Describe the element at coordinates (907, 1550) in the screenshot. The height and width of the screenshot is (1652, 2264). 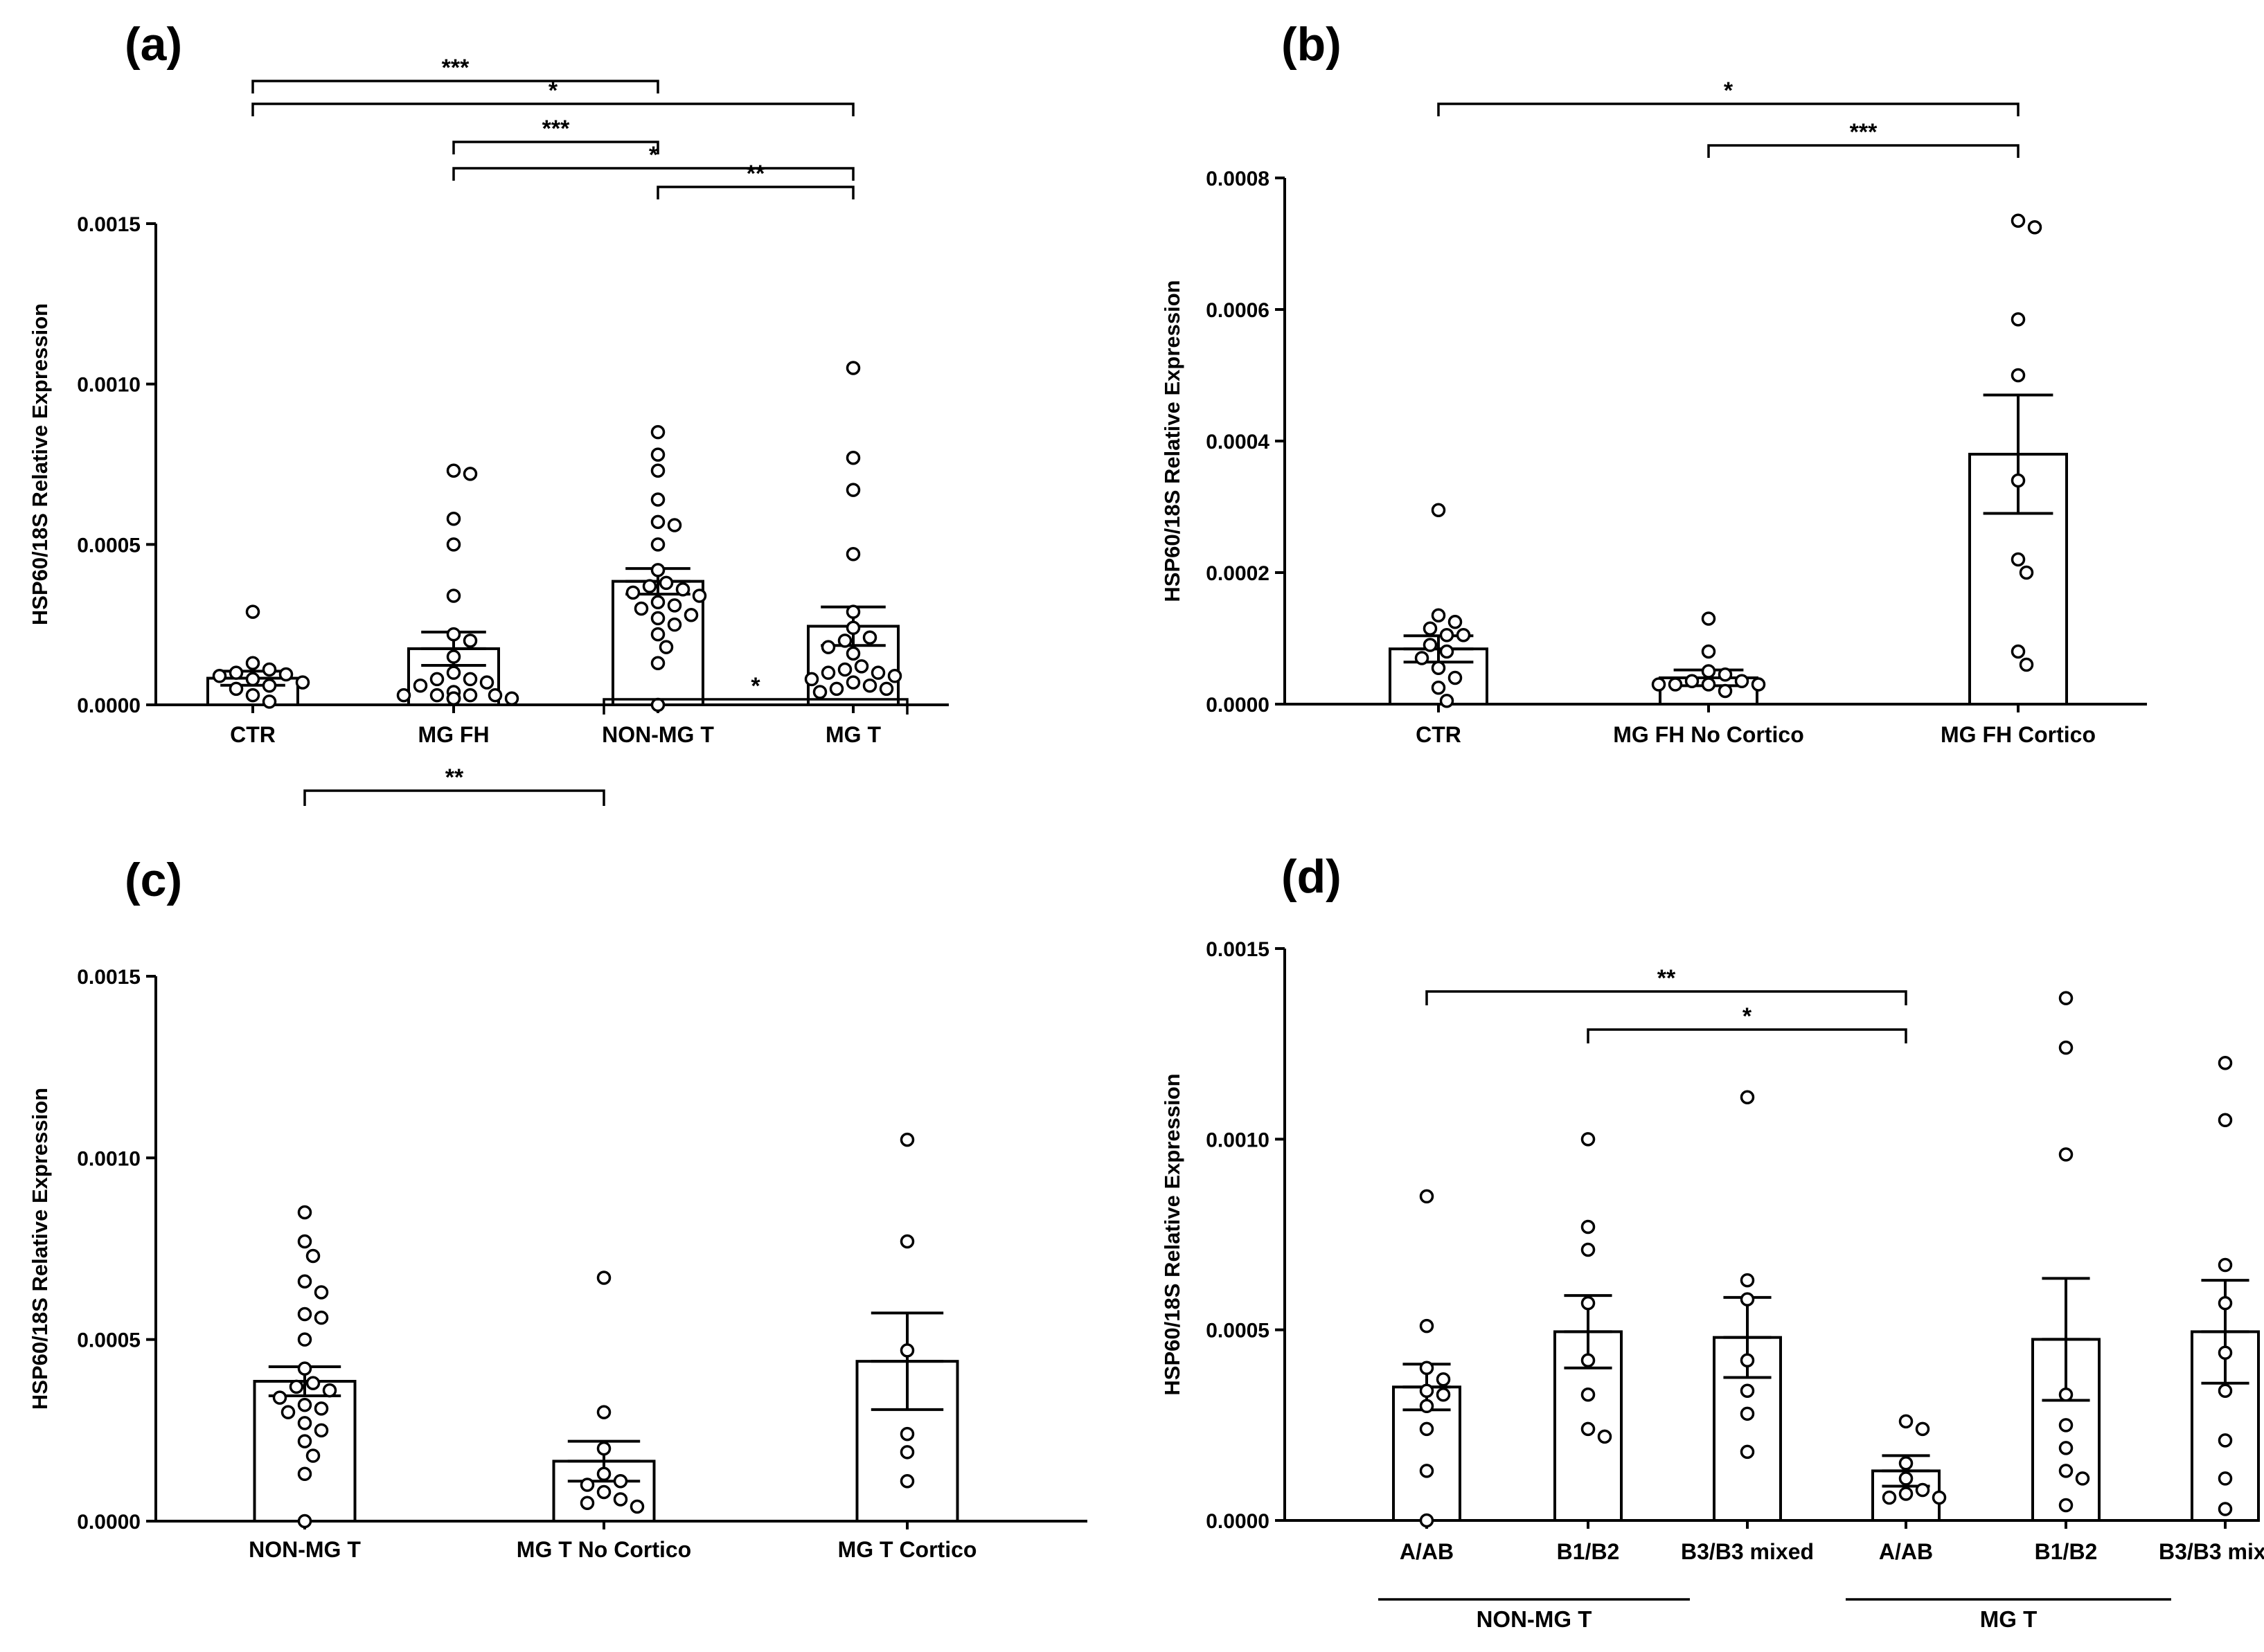
I see `category-label: MG T Cortico` at that location.